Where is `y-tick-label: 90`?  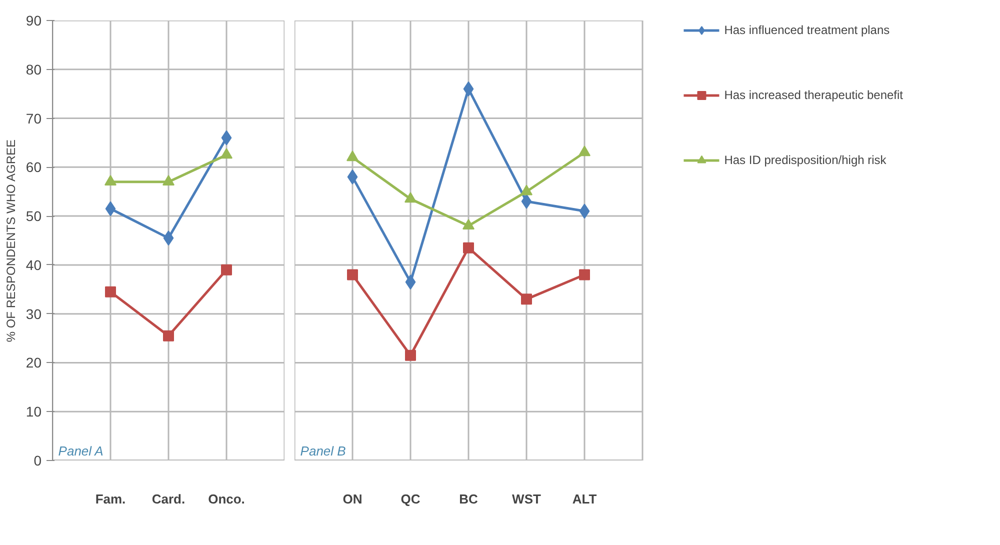
y-tick-label: 90 is located at coordinates (34, 20).